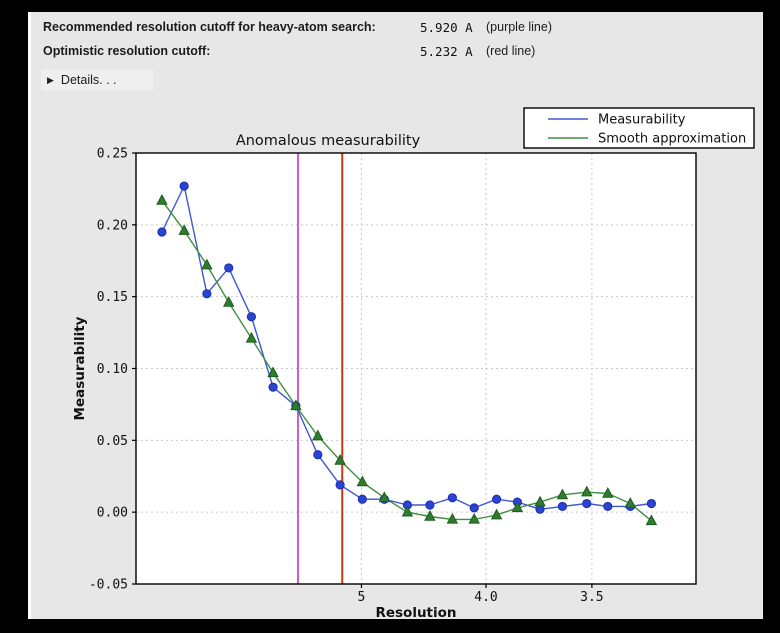 The width and height of the screenshot is (780, 633). What do you see at coordinates (112, 297) in the screenshot?
I see `y-tick-label: 0.15` at bounding box center [112, 297].